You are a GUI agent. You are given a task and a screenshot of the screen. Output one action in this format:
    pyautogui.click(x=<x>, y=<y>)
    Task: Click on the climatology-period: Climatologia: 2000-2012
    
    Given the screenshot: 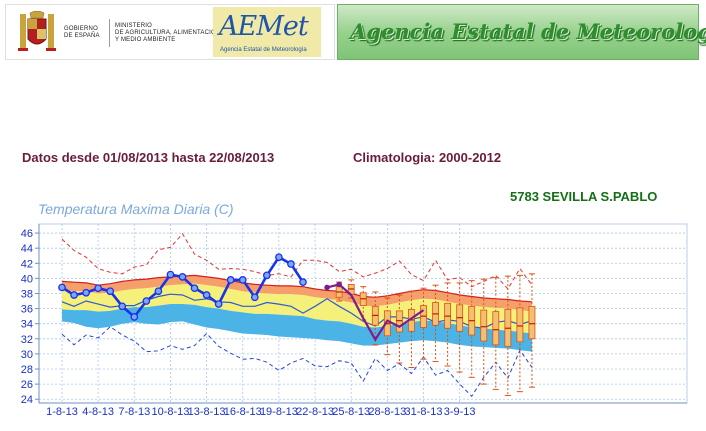 What is the action you would take?
    pyautogui.click(x=427, y=157)
    